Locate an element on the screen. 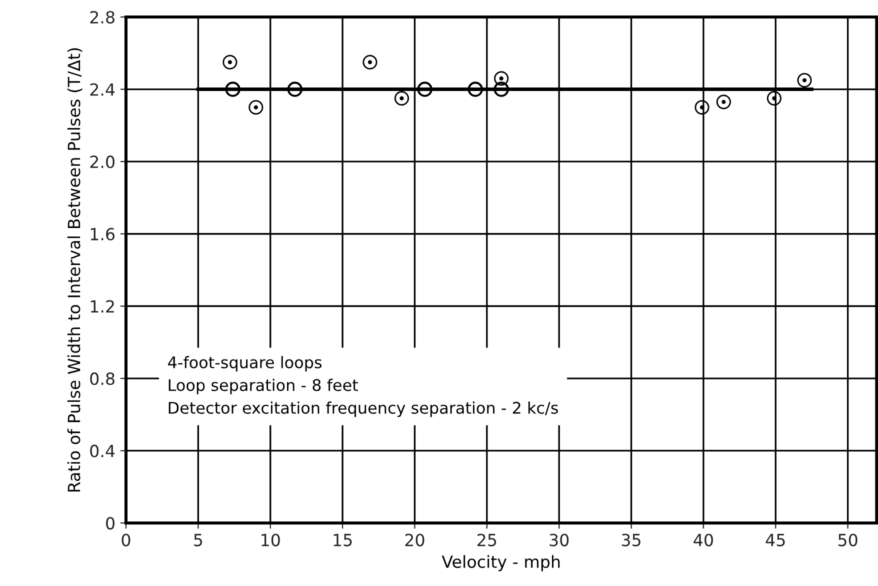  y-tick-label: 1.2 is located at coordinates (102, 306).